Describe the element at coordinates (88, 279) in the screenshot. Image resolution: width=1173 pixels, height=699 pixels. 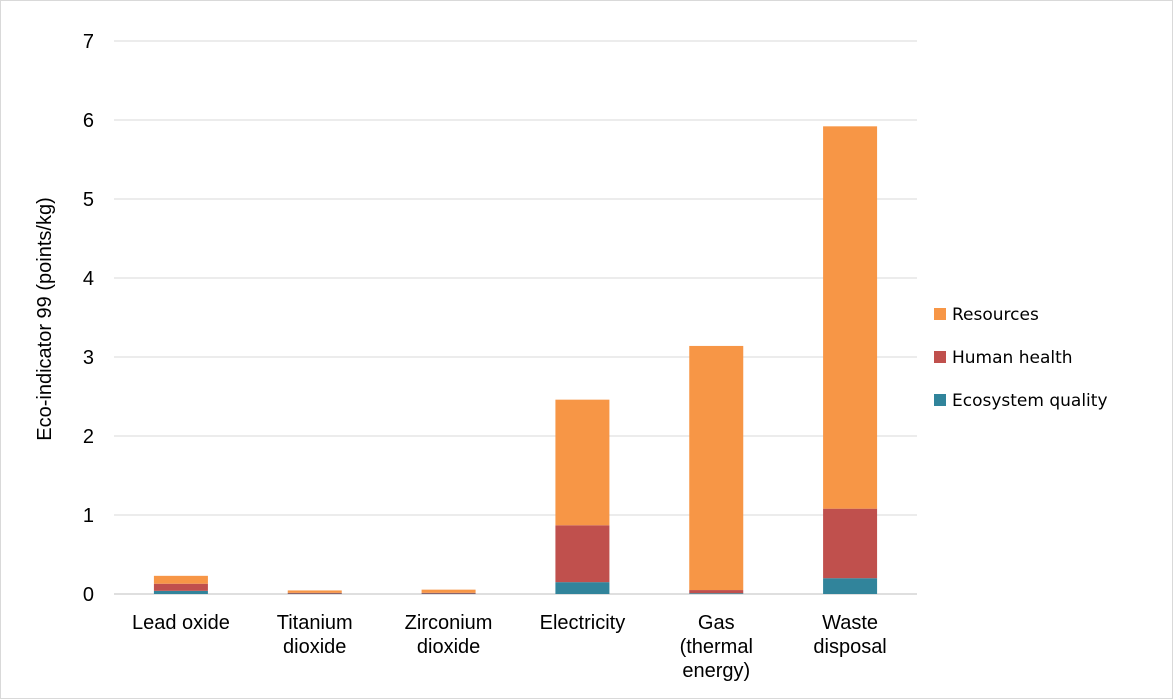
I see `y-tick-label: 4` at that location.